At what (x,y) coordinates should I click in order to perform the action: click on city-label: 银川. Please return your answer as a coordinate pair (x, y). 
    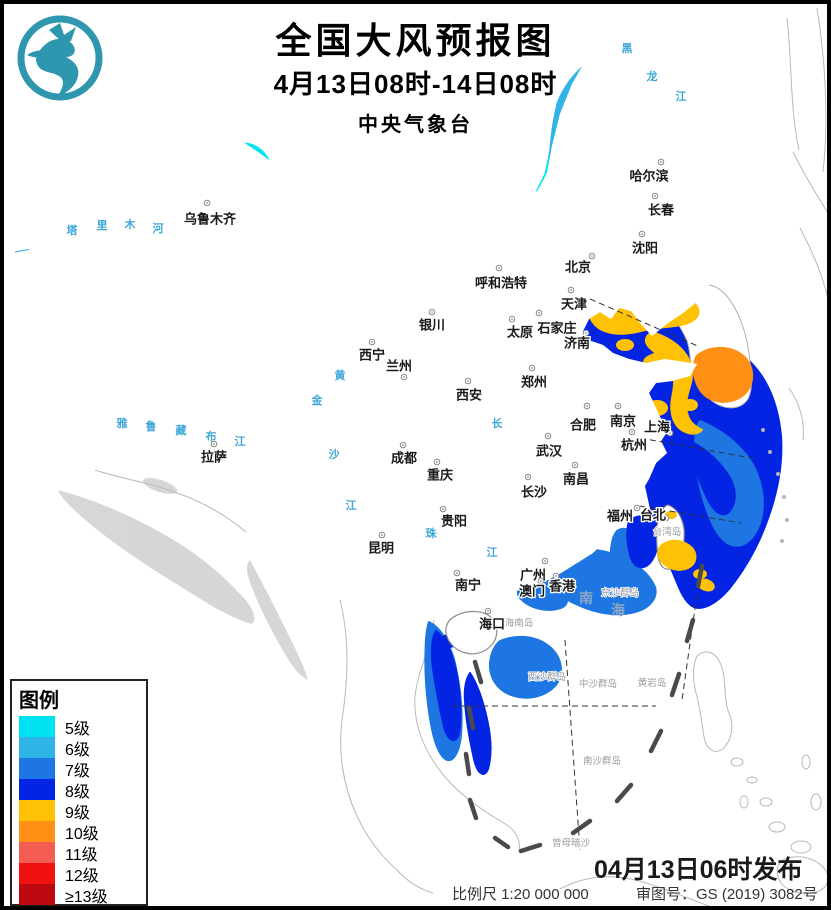
    Looking at the image, I should click on (432, 325).